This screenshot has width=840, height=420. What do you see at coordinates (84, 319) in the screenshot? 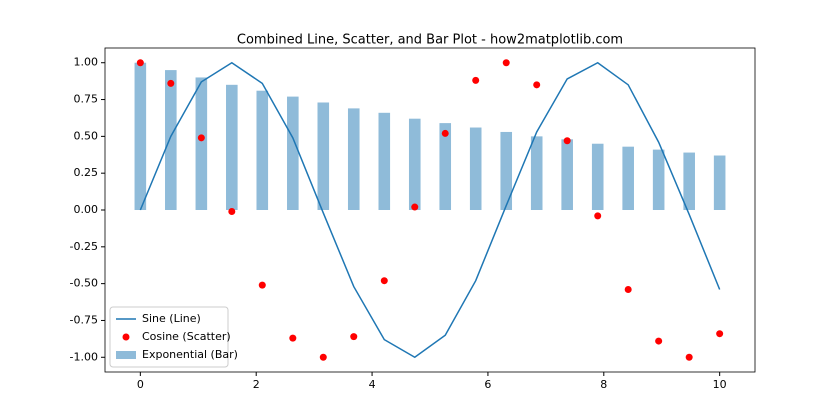
I see `y-tick-label: -0.75` at bounding box center [84, 319].